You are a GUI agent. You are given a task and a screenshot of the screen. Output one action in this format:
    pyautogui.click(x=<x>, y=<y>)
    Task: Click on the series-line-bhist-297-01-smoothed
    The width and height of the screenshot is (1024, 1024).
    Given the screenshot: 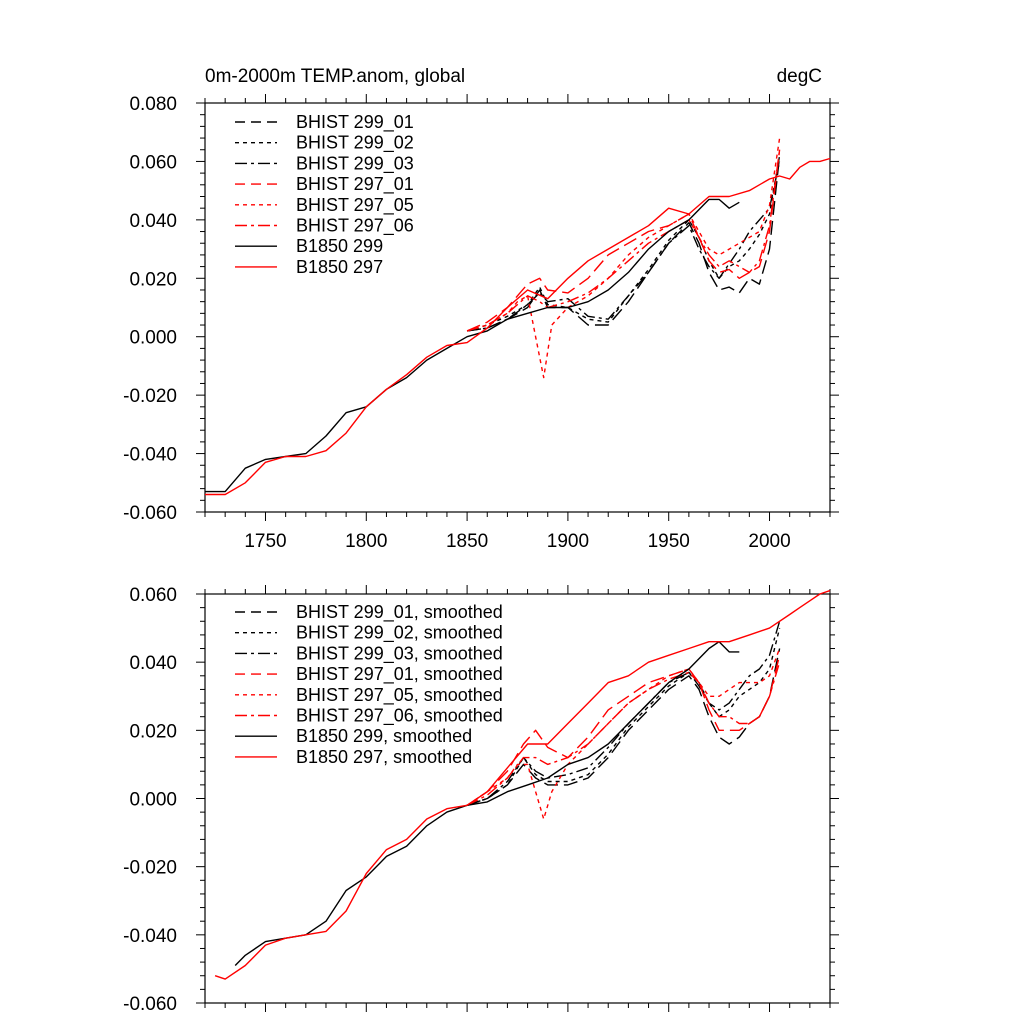 What is the action you would take?
    pyautogui.click(x=623, y=730)
    